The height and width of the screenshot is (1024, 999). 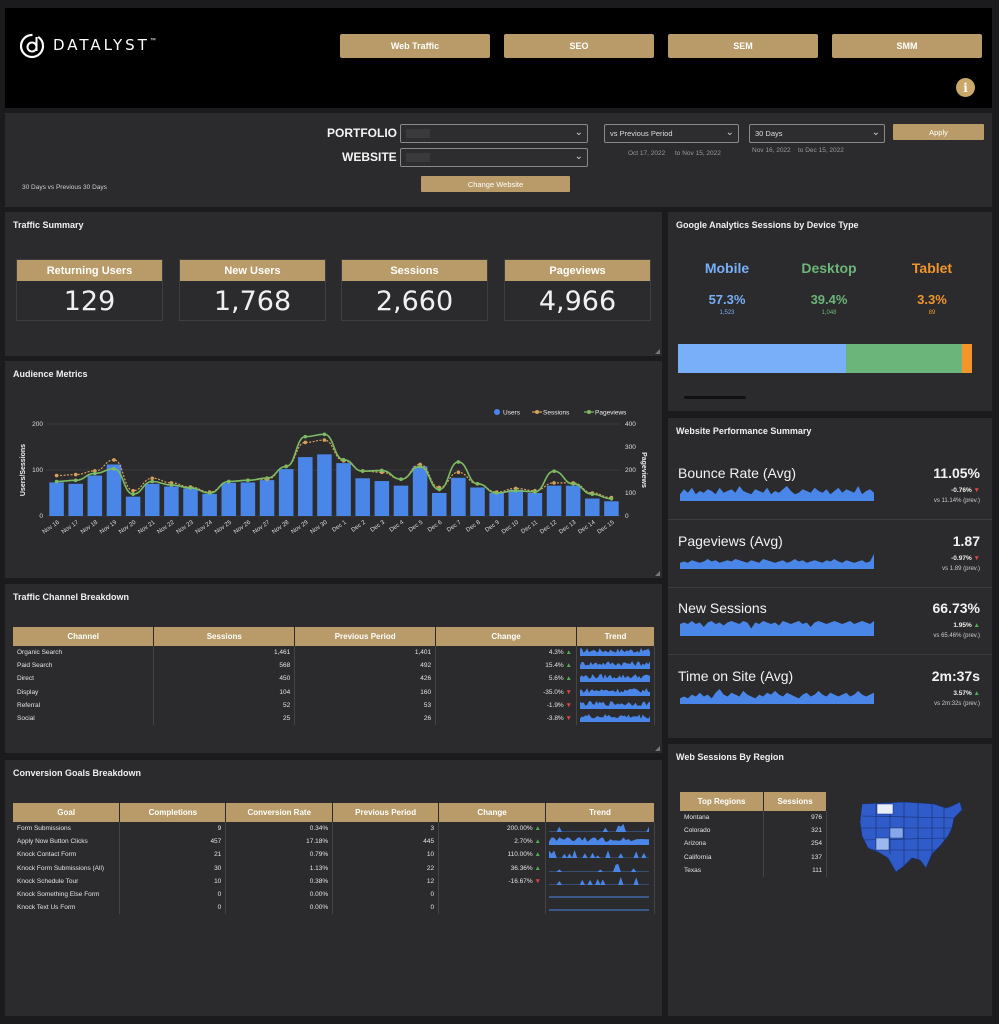 What do you see at coordinates (715, 397) in the screenshot?
I see `horizontal-scrollbar` at bounding box center [715, 397].